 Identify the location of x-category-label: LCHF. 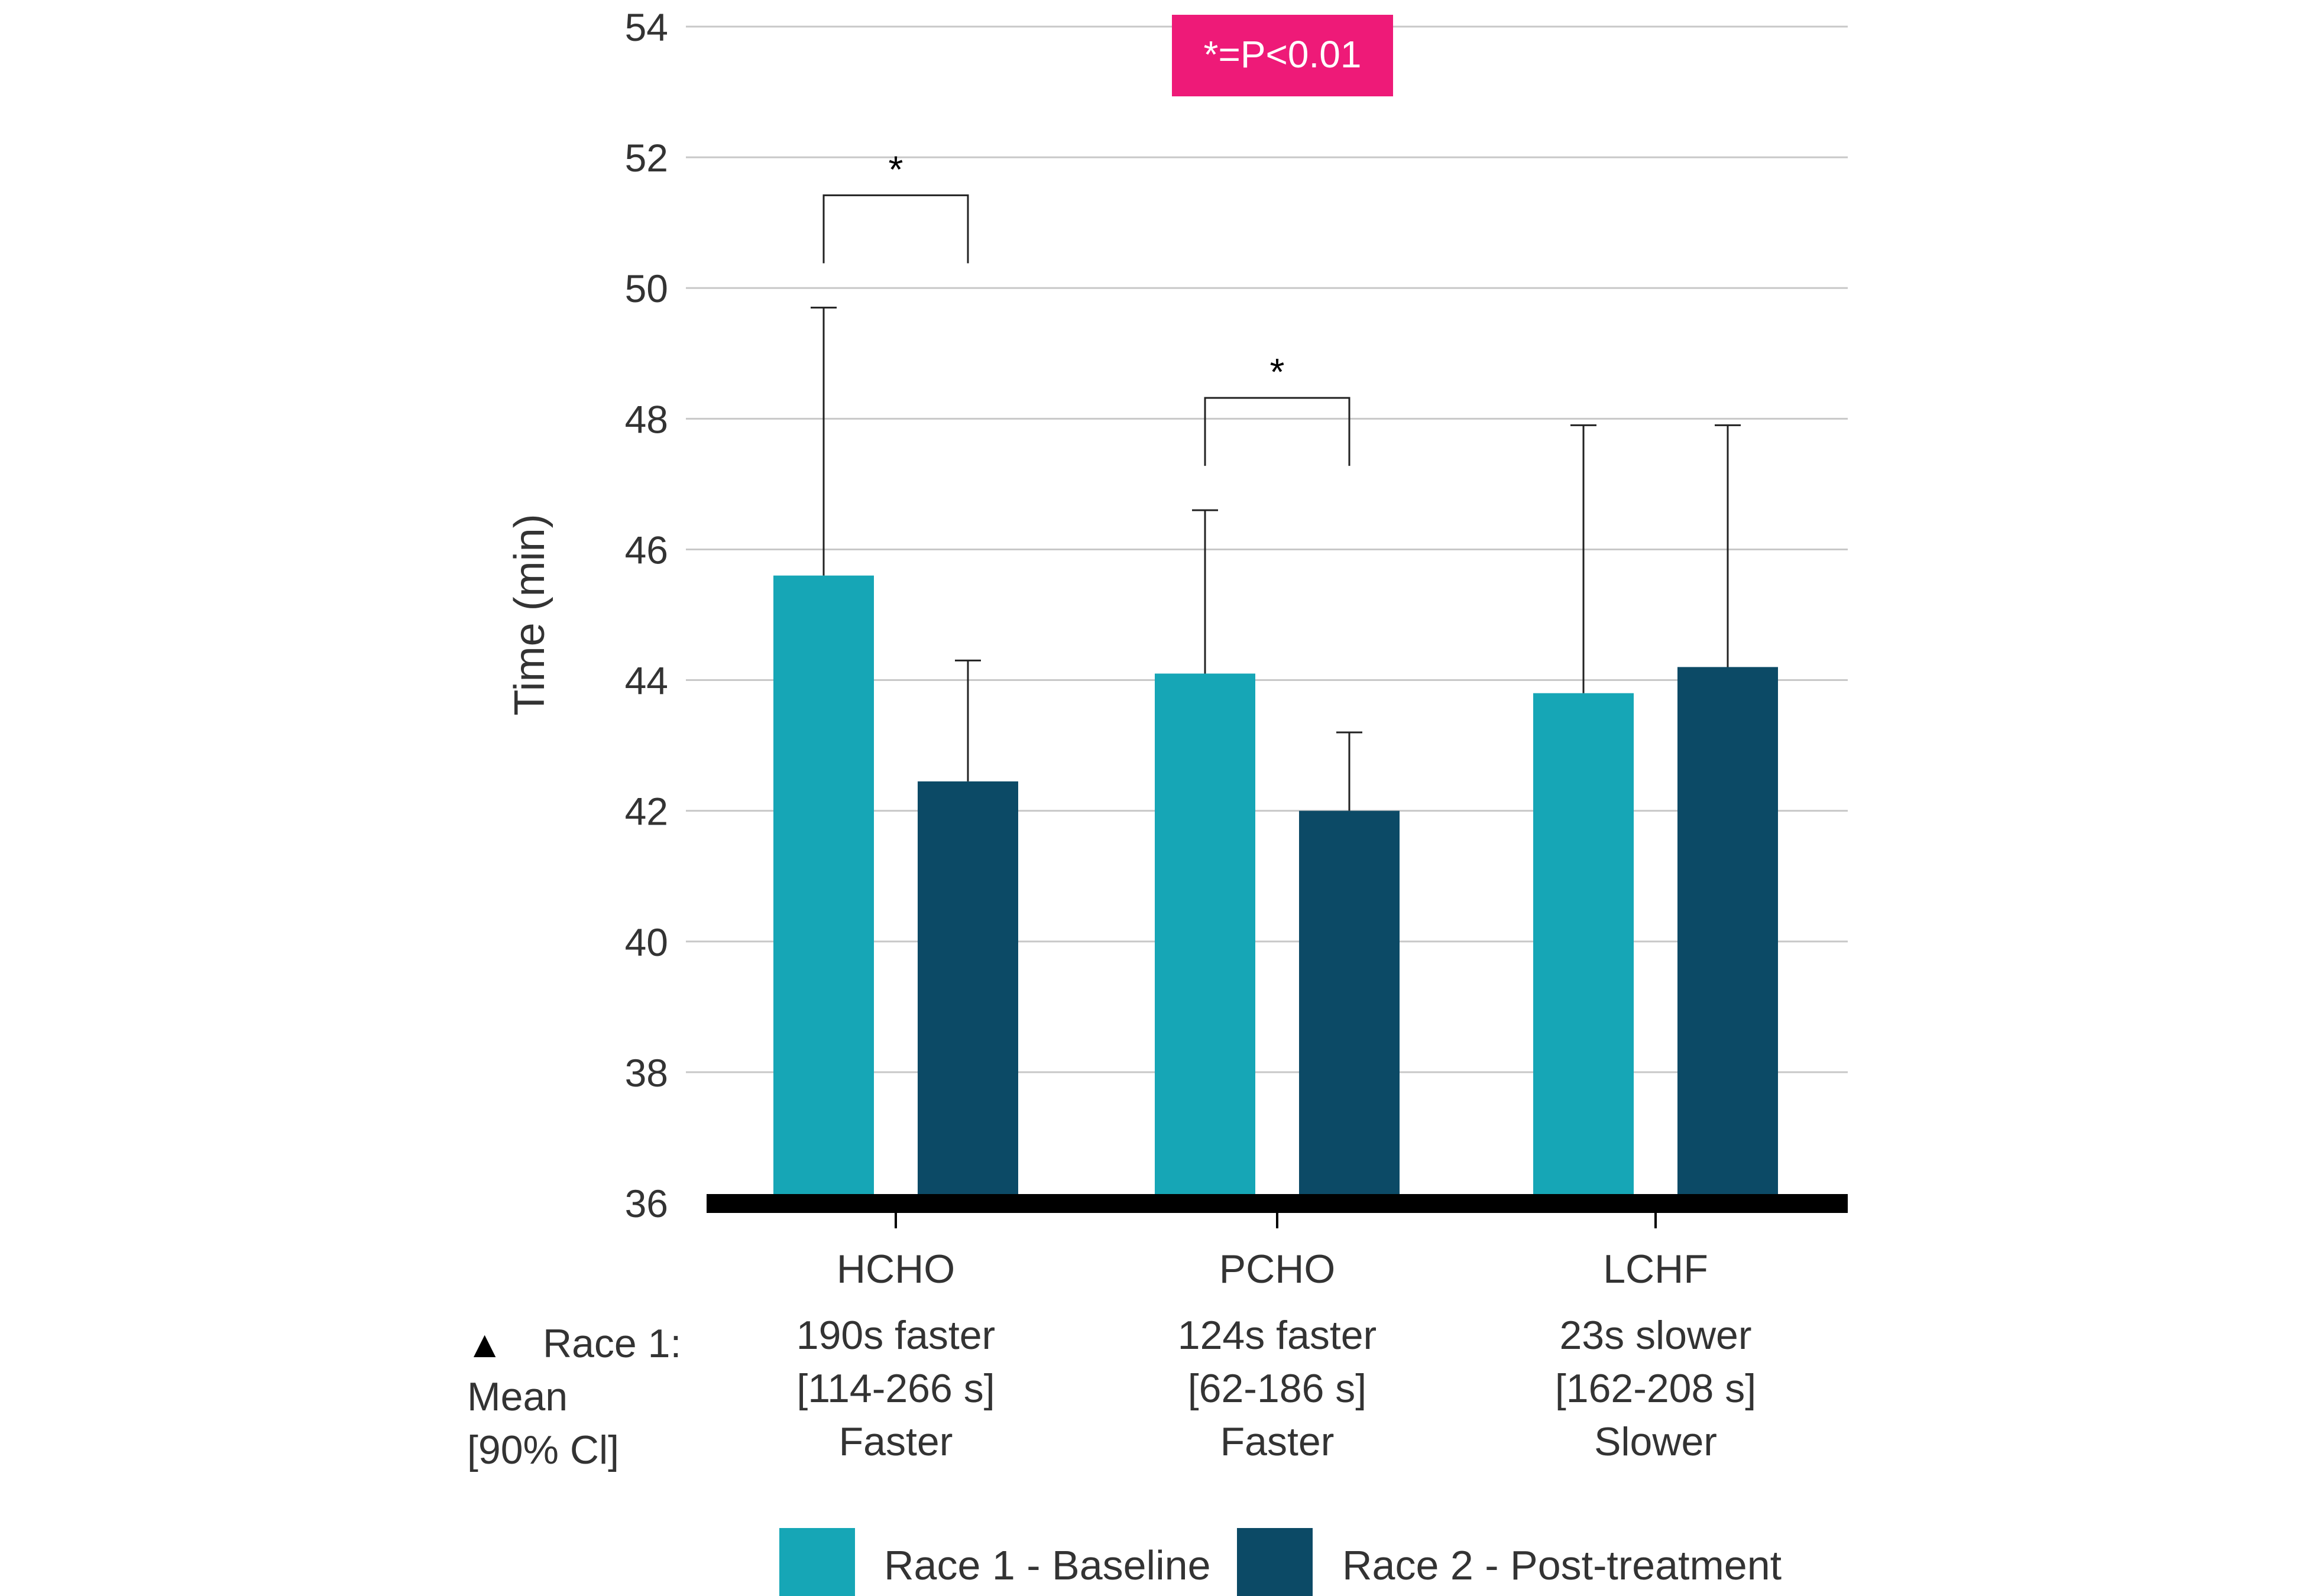
(1655, 1270).